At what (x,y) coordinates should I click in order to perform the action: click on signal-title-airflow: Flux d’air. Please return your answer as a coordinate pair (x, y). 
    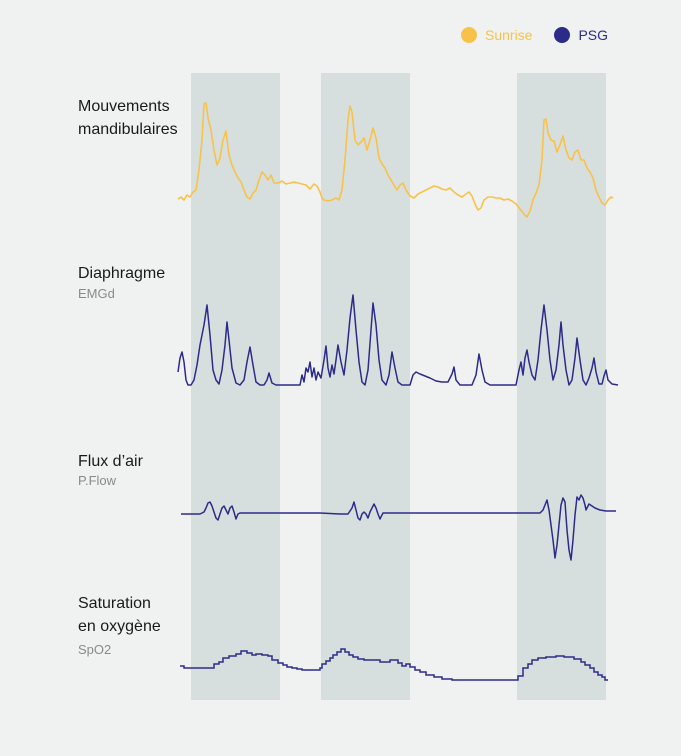
    Looking at the image, I should click on (110, 461).